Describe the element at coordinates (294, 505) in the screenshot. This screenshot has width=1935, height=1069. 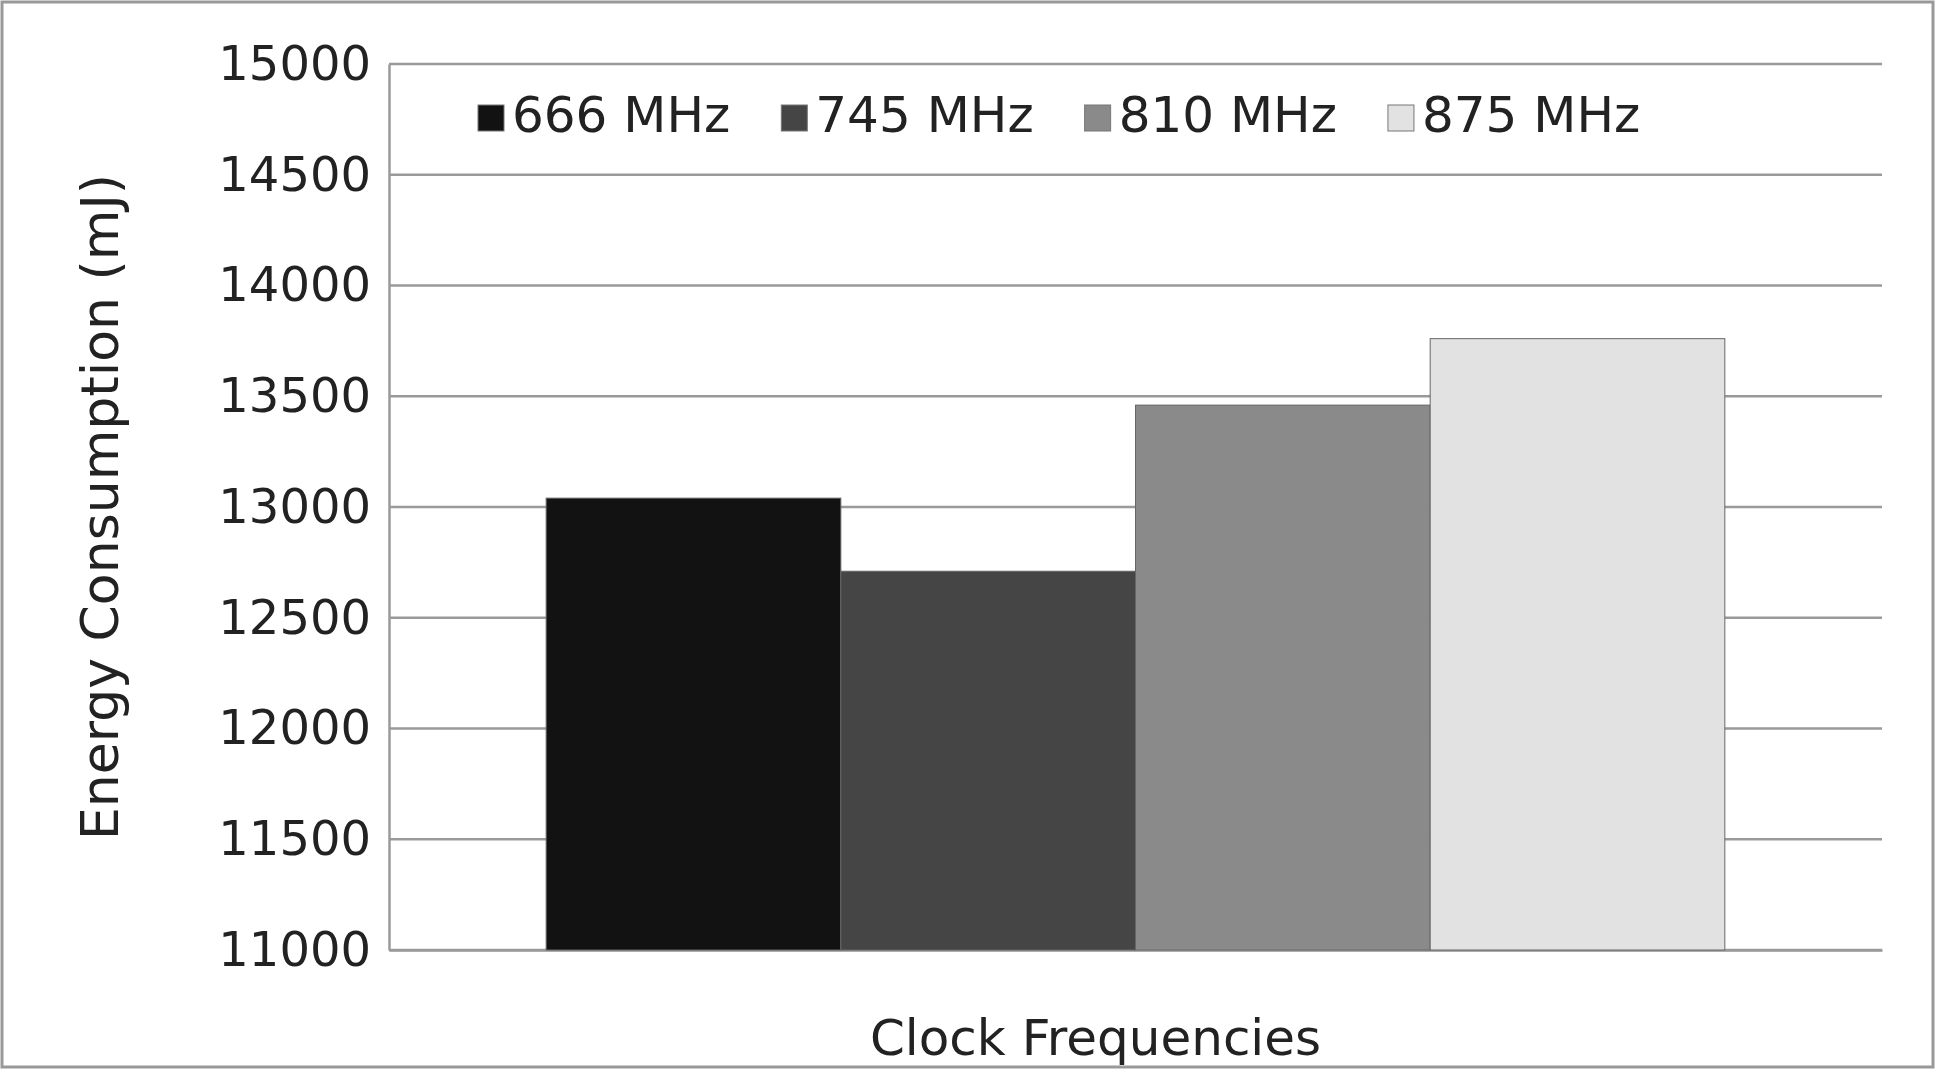
I see `y-tick-label: 13000` at that location.